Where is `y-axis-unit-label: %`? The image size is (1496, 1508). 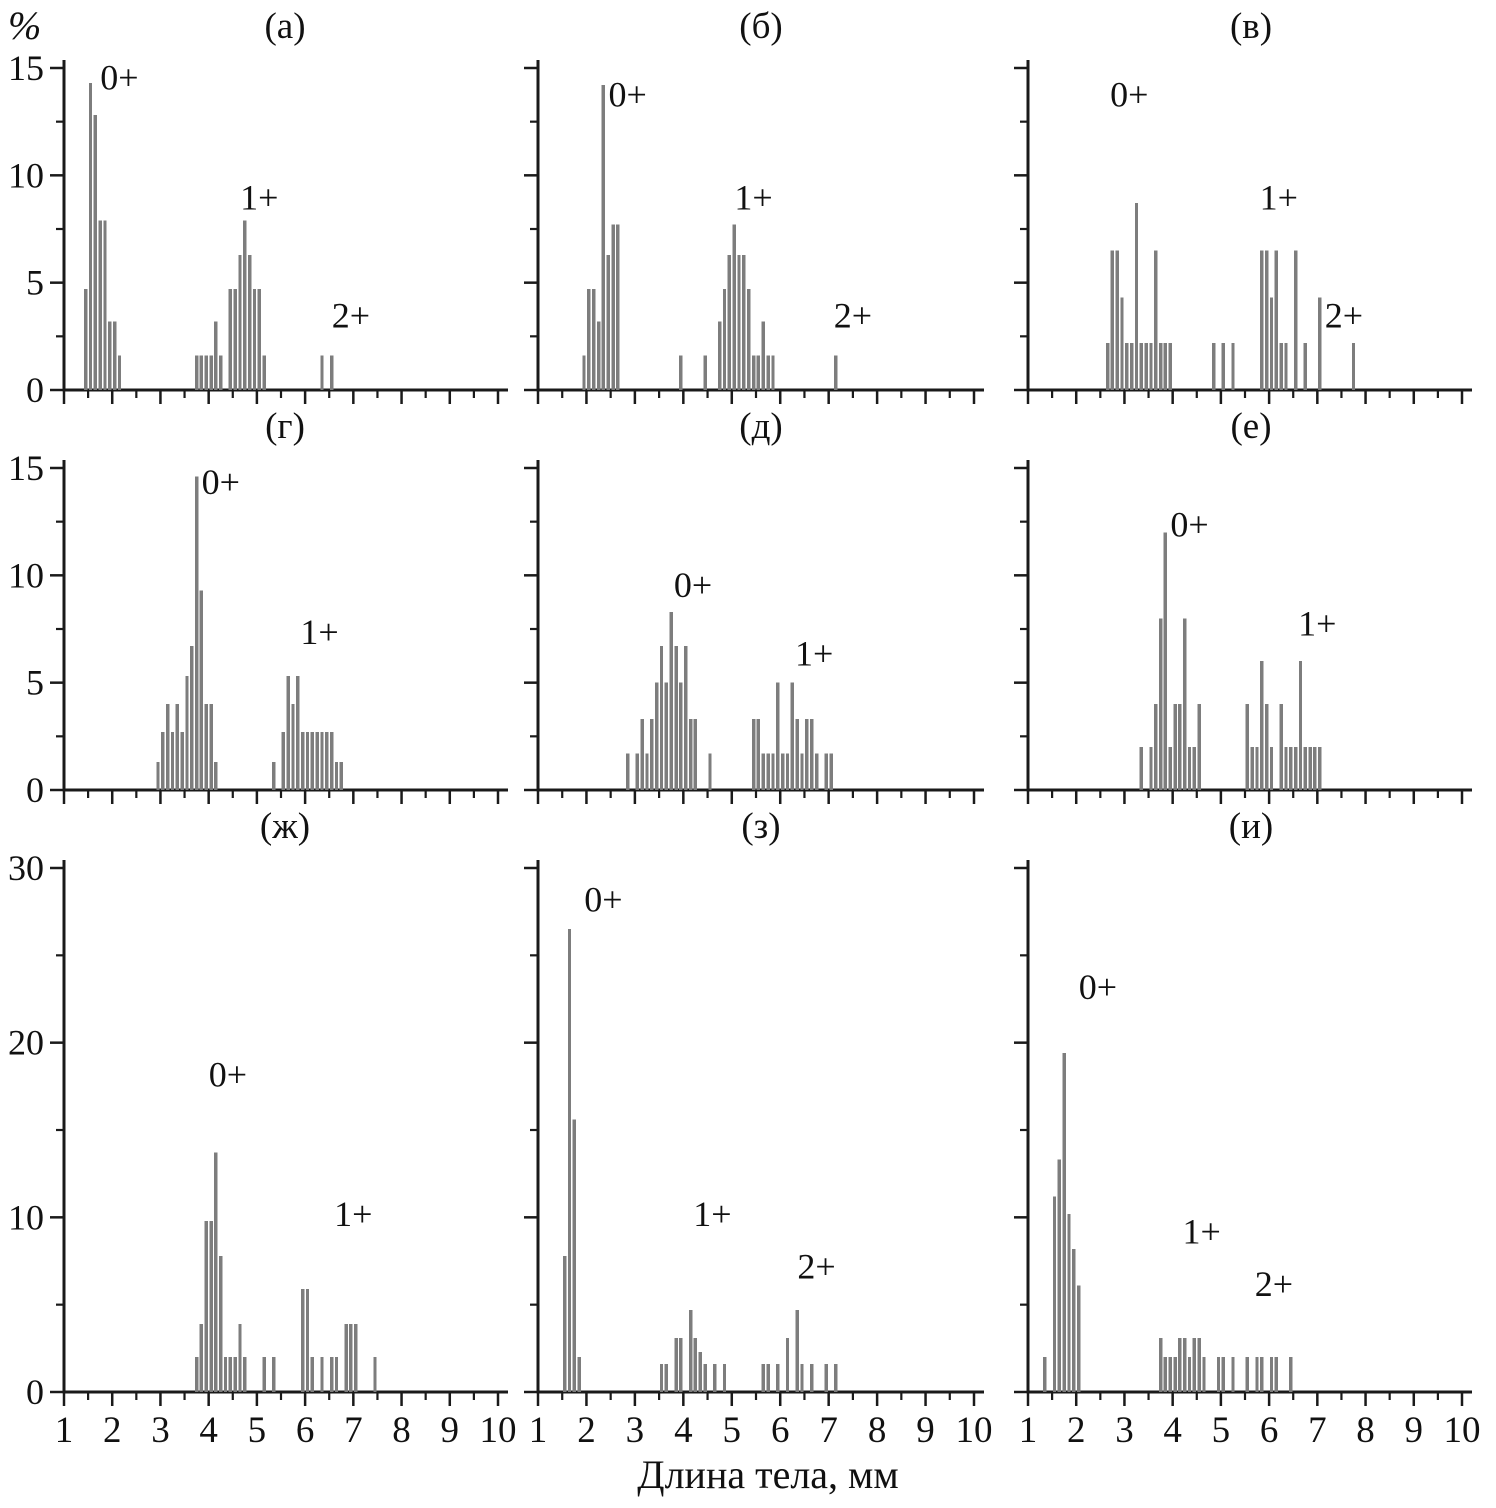 y-axis-unit-label: % is located at coordinates (25, 25).